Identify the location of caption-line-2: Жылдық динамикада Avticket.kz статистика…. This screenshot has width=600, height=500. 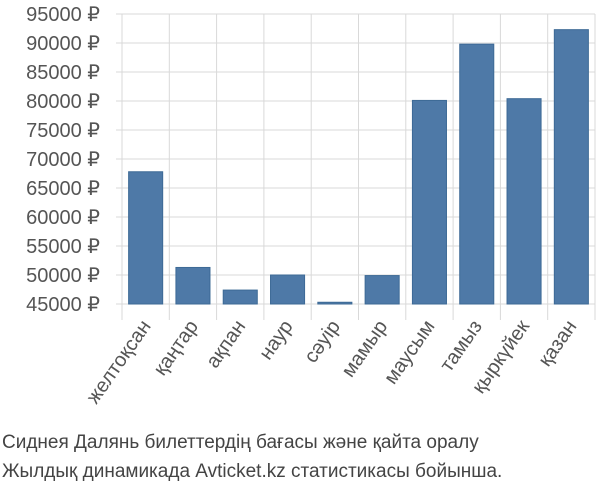
(252, 471).